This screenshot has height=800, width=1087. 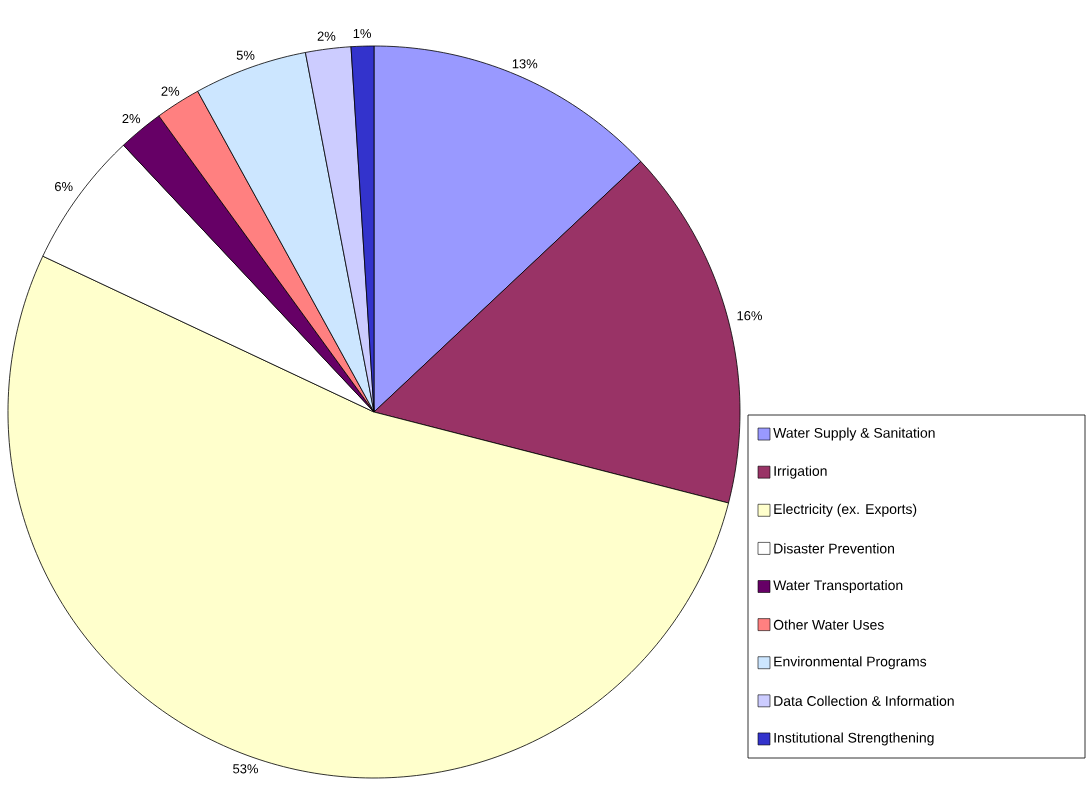 What do you see at coordinates (854, 739) in the screenshot?
I see `legend-label: Institutional Strengthening` at bounding box center [854, 739].